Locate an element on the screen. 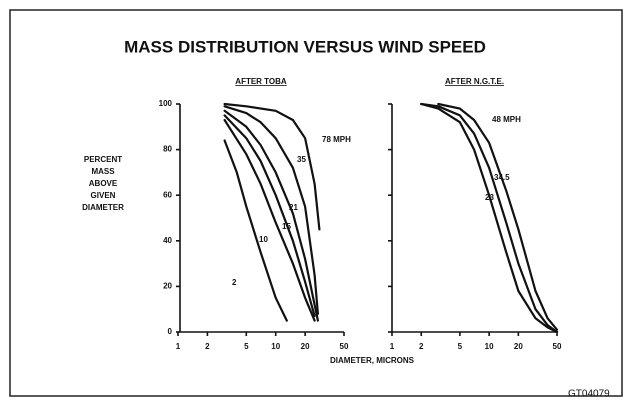 This screenshot has height=408, width=628. panel-title: AFTER N.G.T.E. is located at coordinates (474, 81).